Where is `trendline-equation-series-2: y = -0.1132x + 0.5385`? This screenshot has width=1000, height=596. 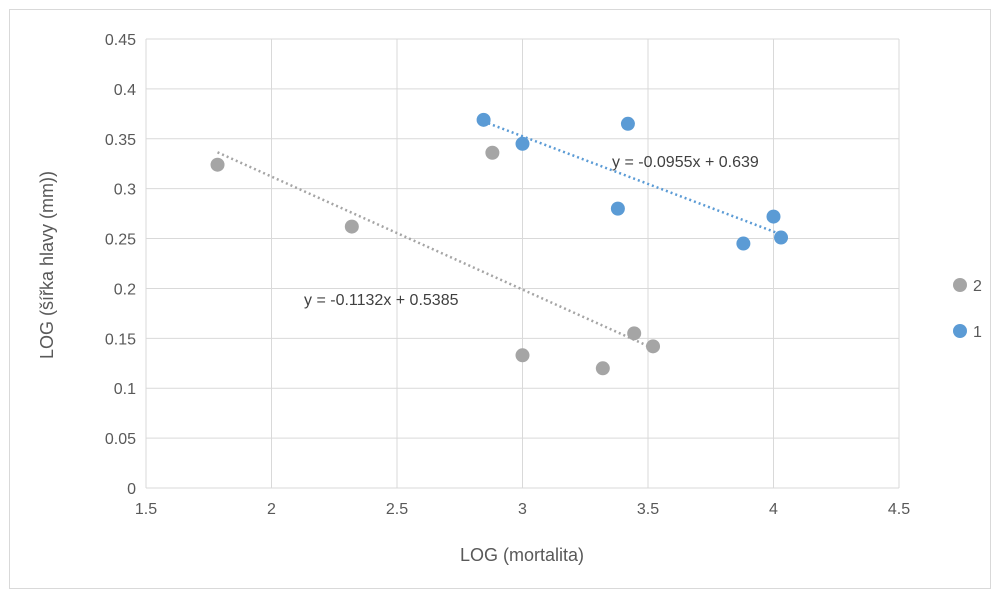 trendline-equation-series-2: y = -0.1132x + 0.5385 is located at coordinates (381, 300).